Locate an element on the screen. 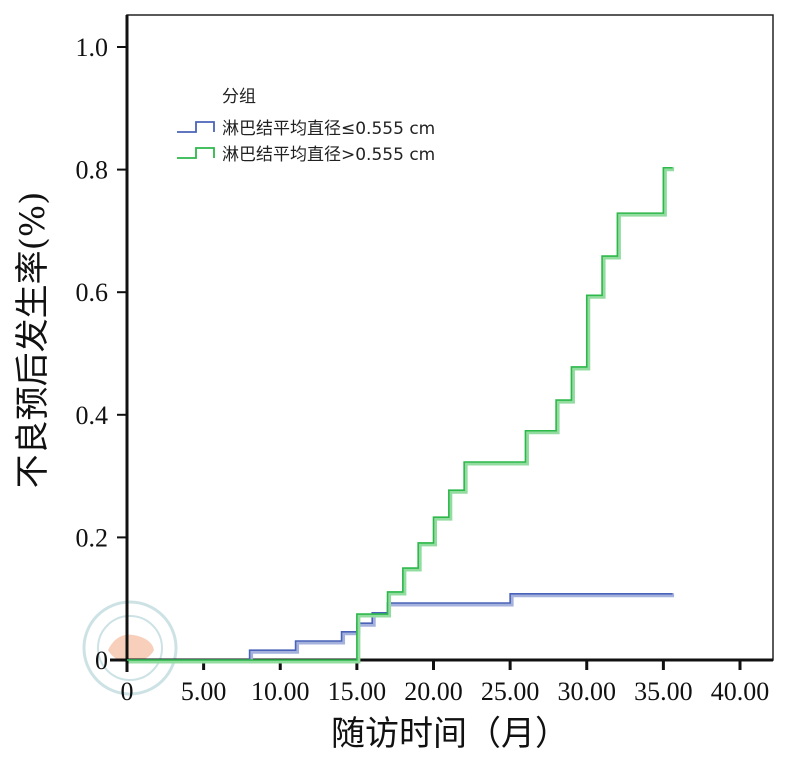 This screenshot has height=758, width=800. x-tick-label: 25.00 is located at coordinates (510, 691).